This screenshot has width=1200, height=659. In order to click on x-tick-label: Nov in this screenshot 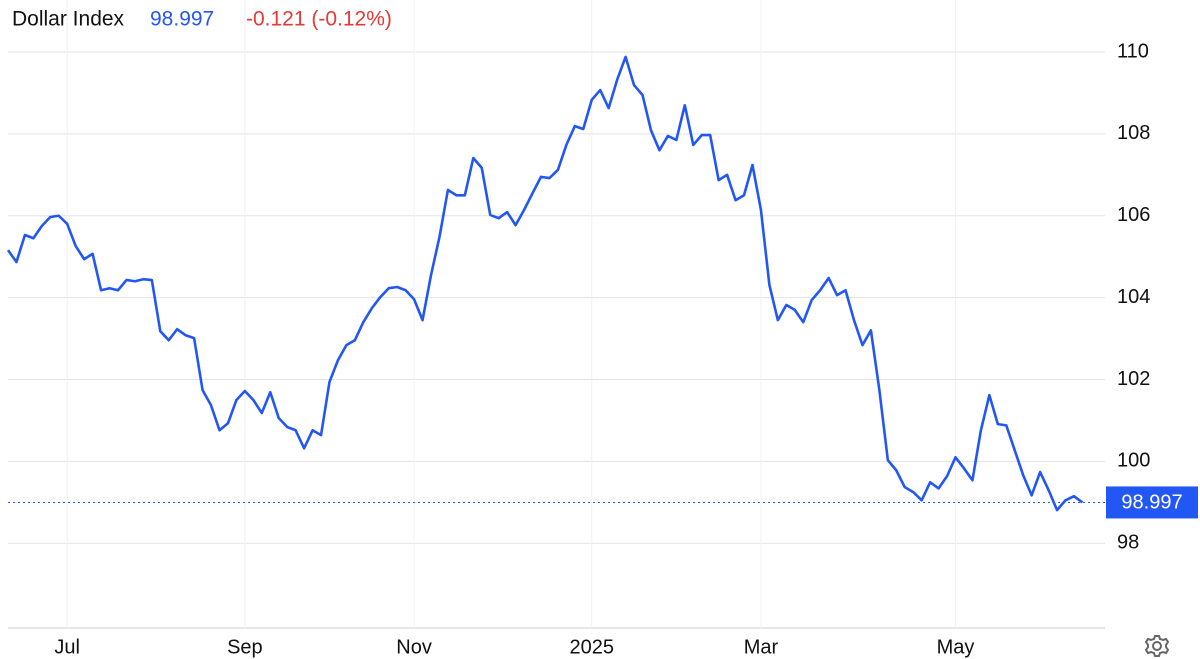, I will do `click(414, 647)`.